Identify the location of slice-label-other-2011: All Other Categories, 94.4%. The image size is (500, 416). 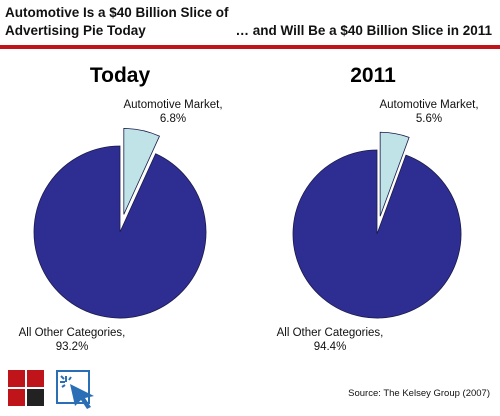
(330, 340).